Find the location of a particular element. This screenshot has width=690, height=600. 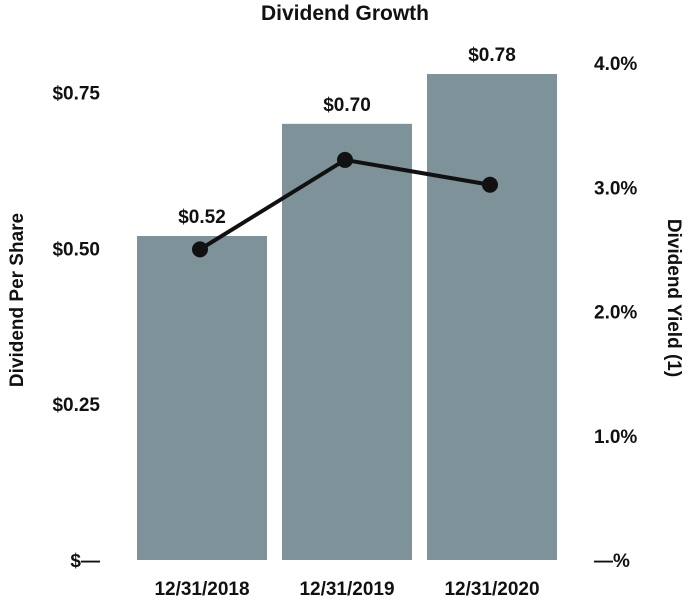

category-label: 12/31/2019 is located at coordinates (346, 589).